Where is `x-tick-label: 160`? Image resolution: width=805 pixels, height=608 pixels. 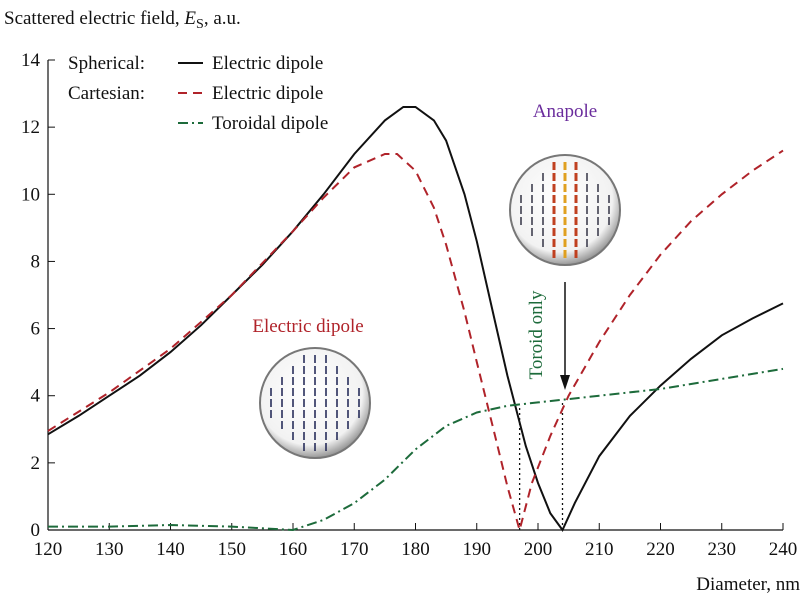
x-tick-label: 160 is located at coordinates (293, 549).